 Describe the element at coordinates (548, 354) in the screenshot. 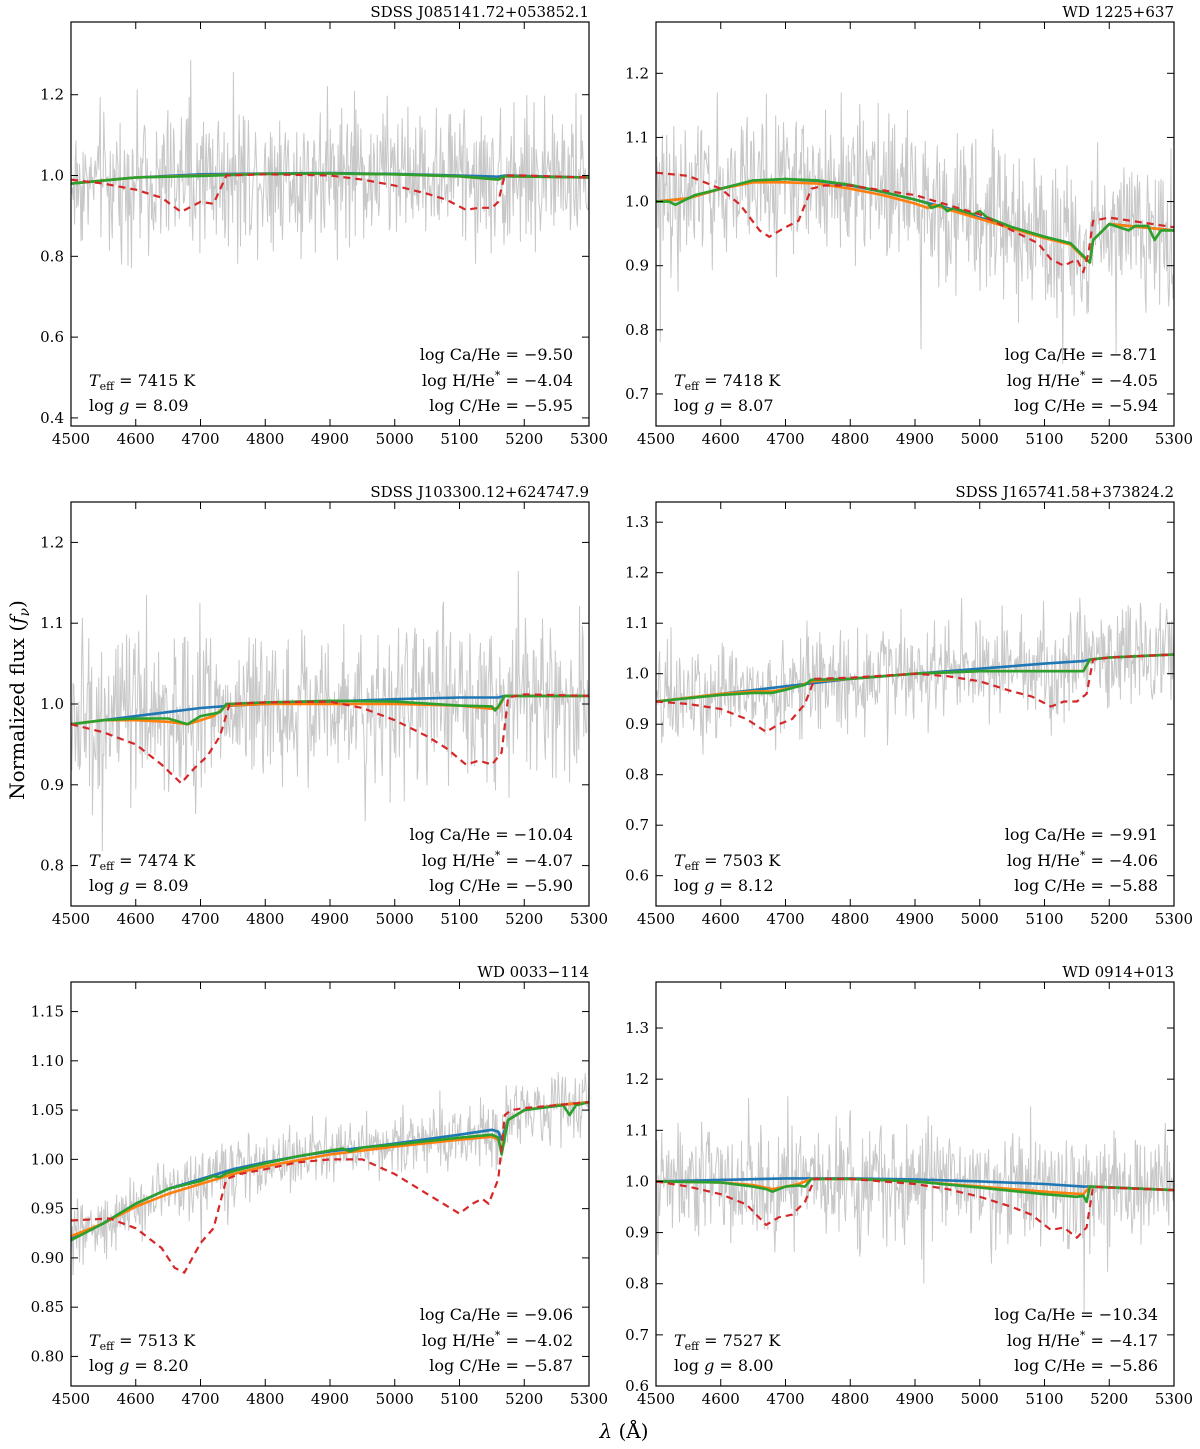

I see `ca-value: −9.50` at that location.